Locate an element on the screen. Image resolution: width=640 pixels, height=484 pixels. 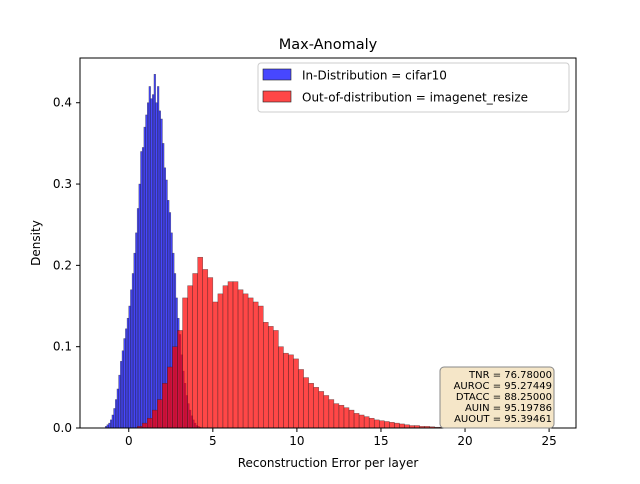
legend-swatch-in is located at coordinates (277, 74).